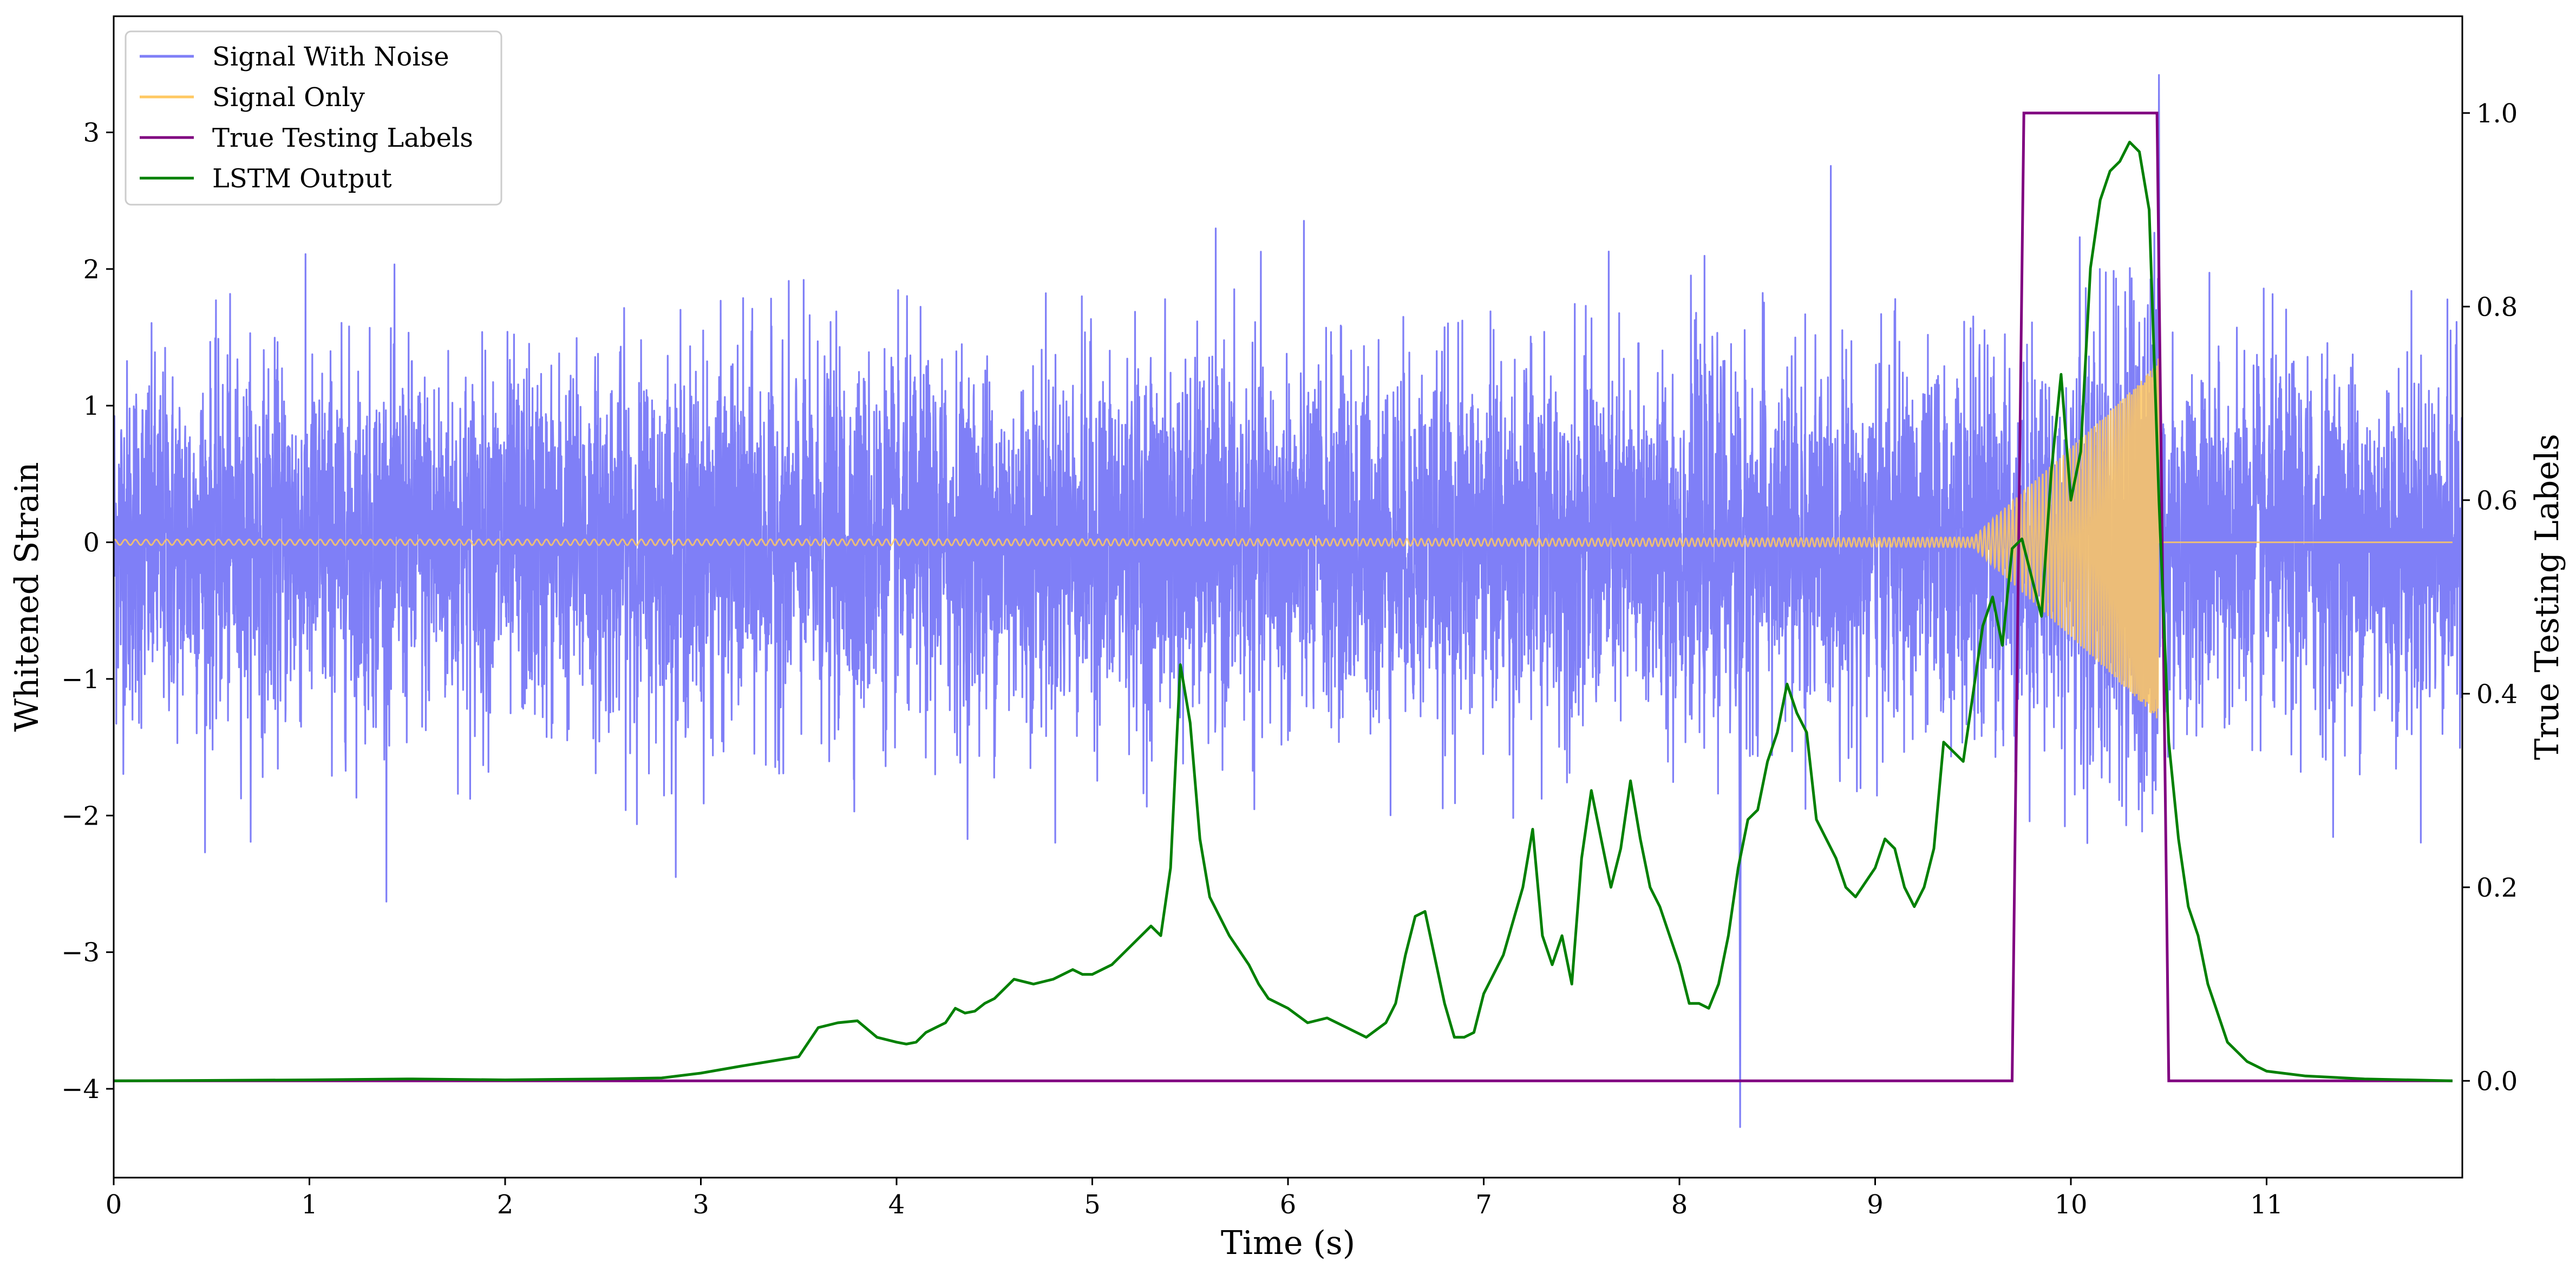  What do you see at coordinates (897, 1205) in the screenshot?
I see `x-tick-label: 4` at bounding box center [897, 1205].